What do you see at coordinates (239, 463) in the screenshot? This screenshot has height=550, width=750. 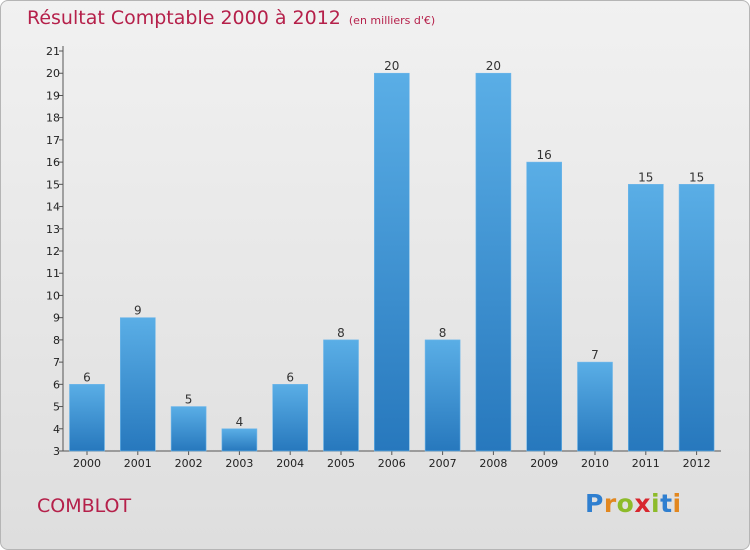 I see `x-tick-label: 2003` at bounding box center [239, 463].